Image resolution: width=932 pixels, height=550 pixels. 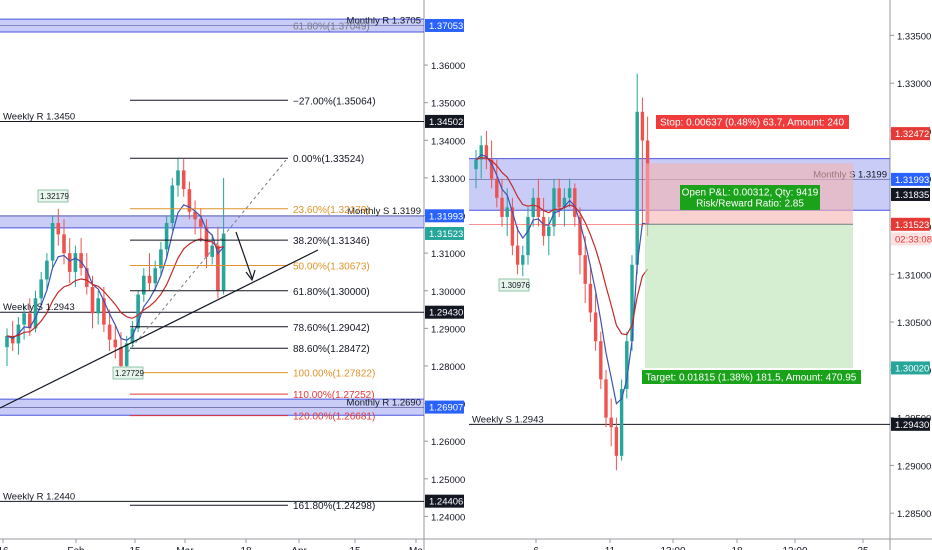 I want to click on swing-low-text: 1.27729, so click(x=129, y=373).